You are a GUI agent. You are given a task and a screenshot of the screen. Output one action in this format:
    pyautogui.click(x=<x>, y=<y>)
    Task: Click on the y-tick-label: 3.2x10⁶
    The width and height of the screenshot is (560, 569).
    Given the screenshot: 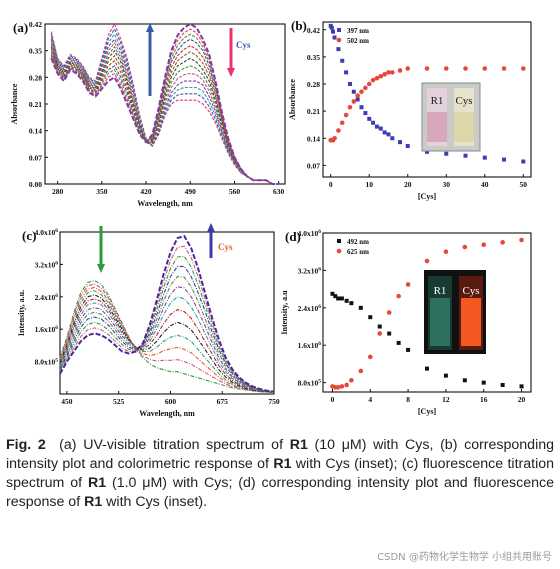 What is the action you would take?
    pyautogui.click(x=47, y=264)
    